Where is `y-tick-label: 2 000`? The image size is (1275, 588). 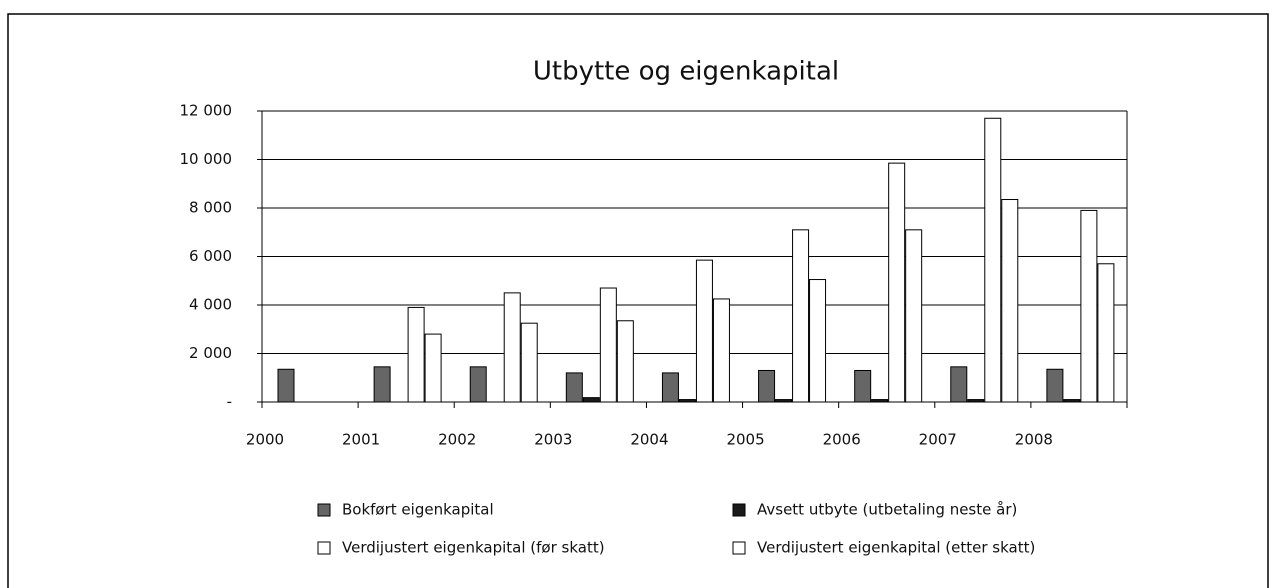
y-tick-label: 2 000 is located at coordinates (210, 353).